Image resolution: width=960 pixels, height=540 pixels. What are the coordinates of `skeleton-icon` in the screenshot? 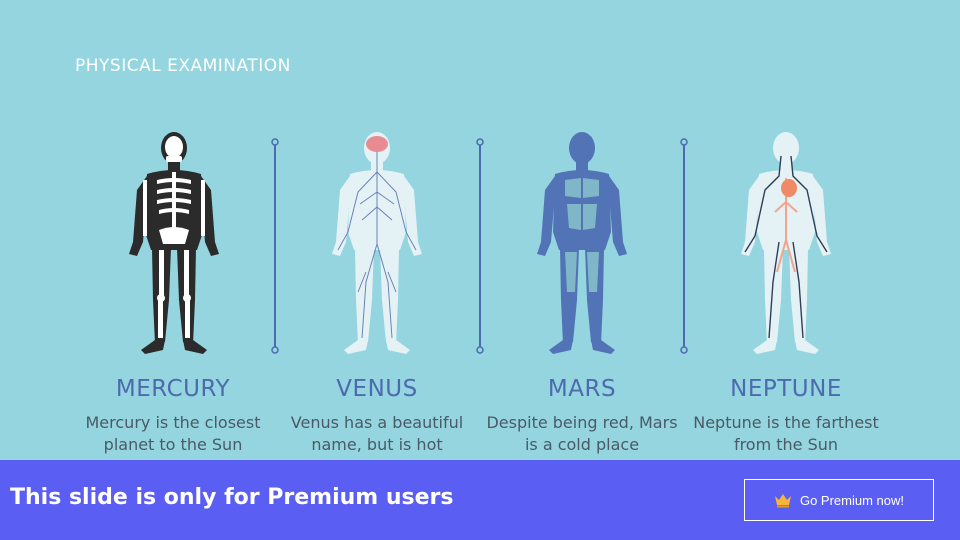 It's located at (174, 243).